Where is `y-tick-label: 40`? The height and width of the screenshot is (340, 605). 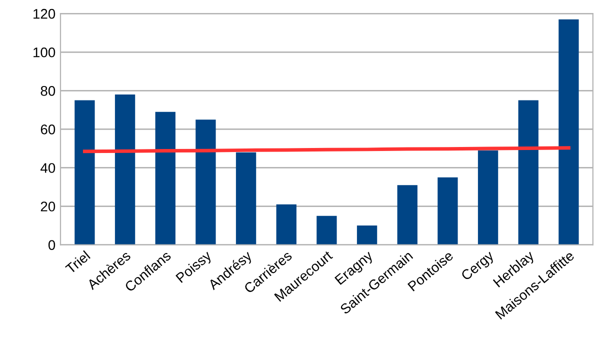 y-tick-label: 40 is located at coordinates (48, 168).